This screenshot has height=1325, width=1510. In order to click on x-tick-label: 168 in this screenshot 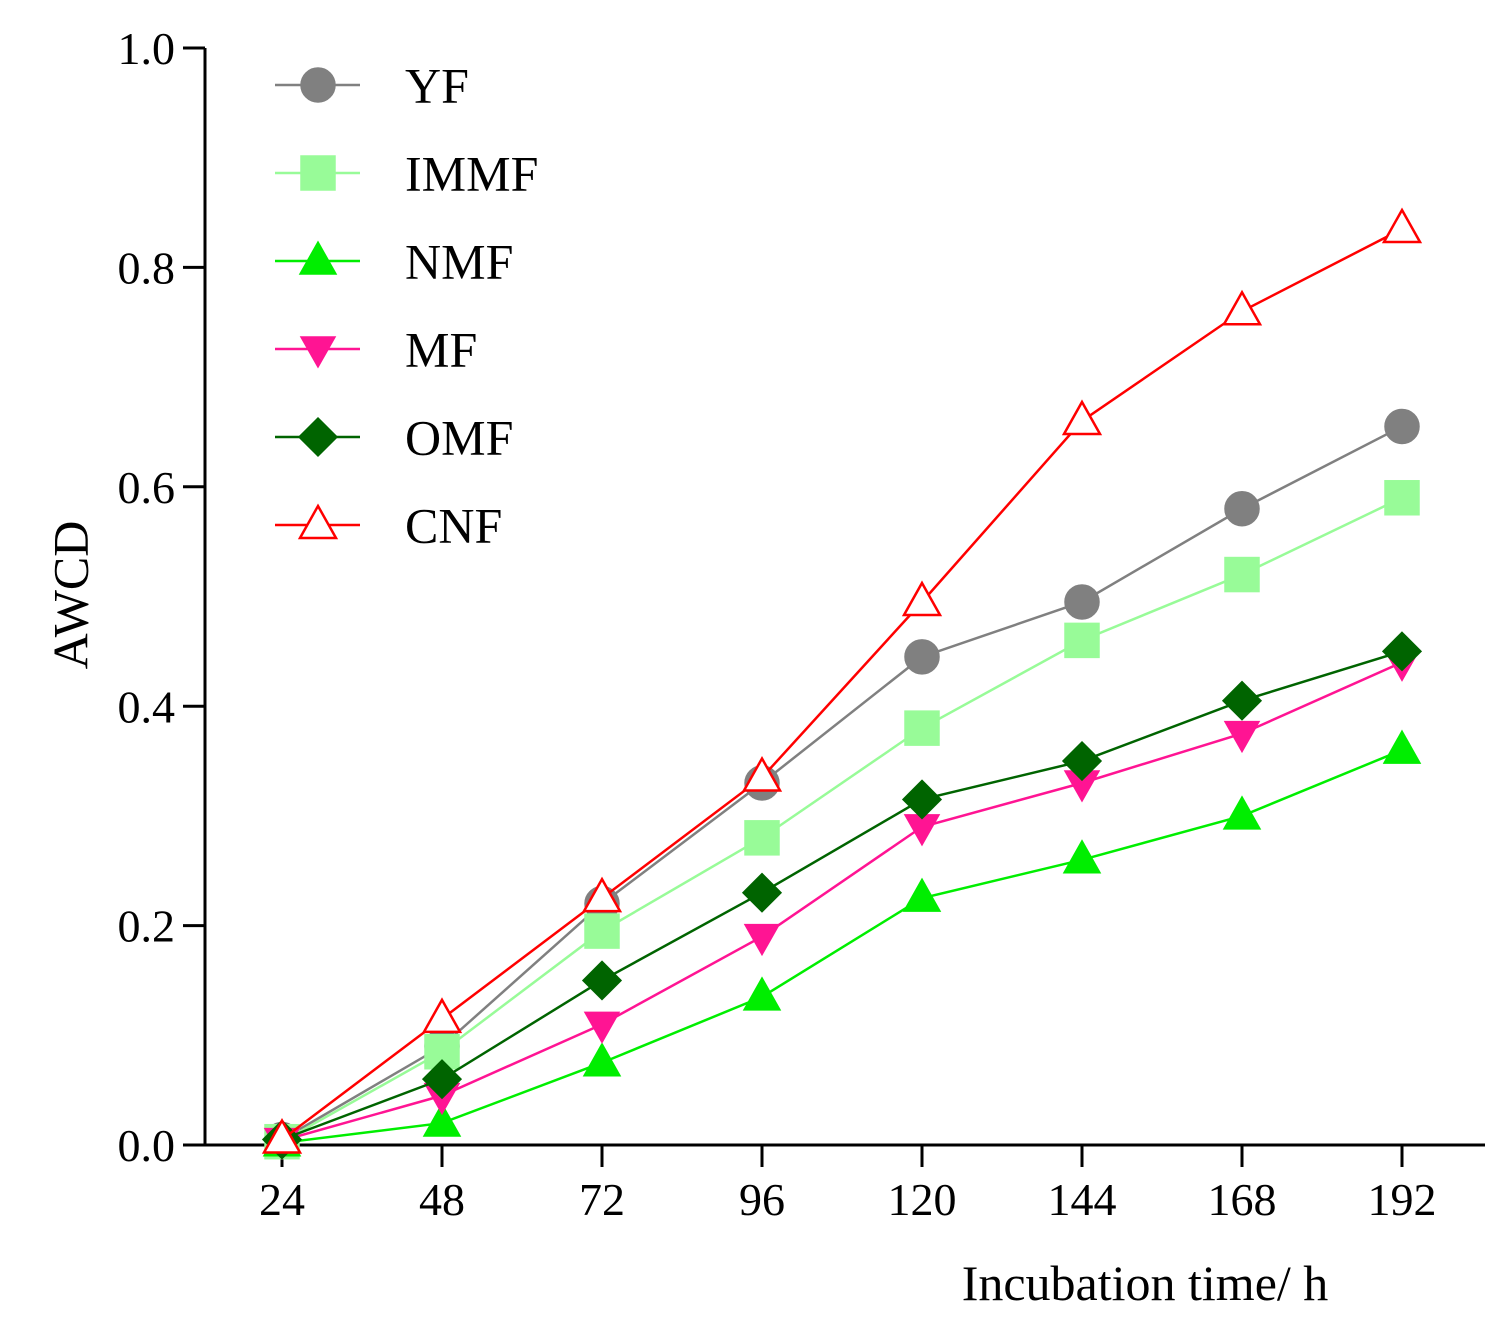, I will do `click(1242, 1199)`.